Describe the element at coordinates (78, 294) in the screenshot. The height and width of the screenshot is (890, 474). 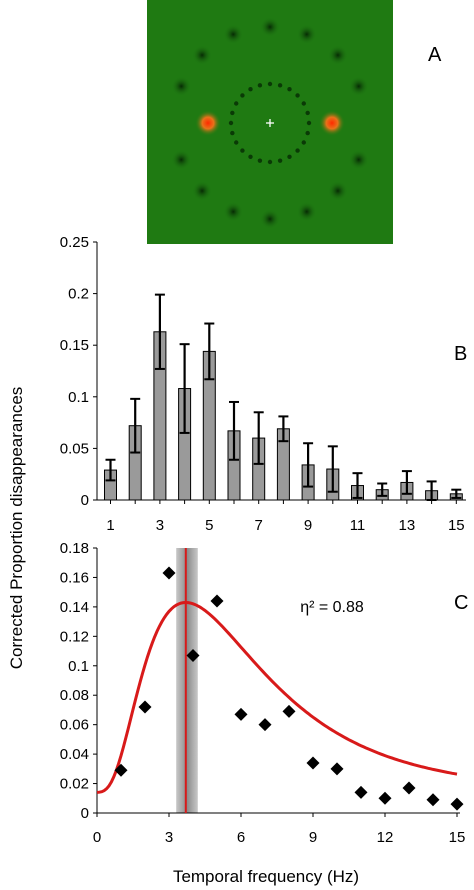
I see `y-tick-label: 0.2` at that location.